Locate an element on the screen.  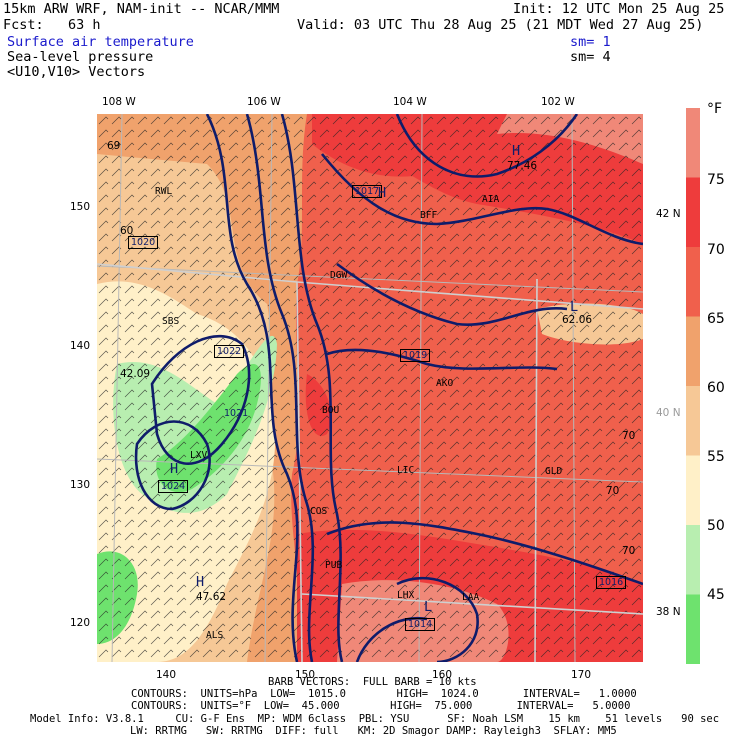
station-cos: COS is located at coordinates (319, 511).